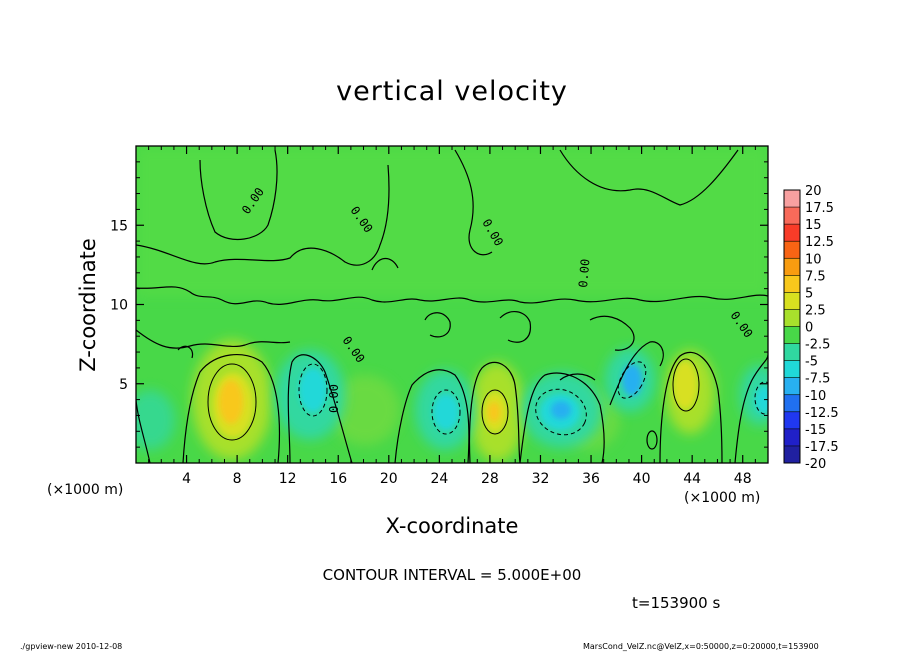  I want to click on contour-interval-note: CONTOUR INTERVAL = 5.000E+00, so click(452, 575).